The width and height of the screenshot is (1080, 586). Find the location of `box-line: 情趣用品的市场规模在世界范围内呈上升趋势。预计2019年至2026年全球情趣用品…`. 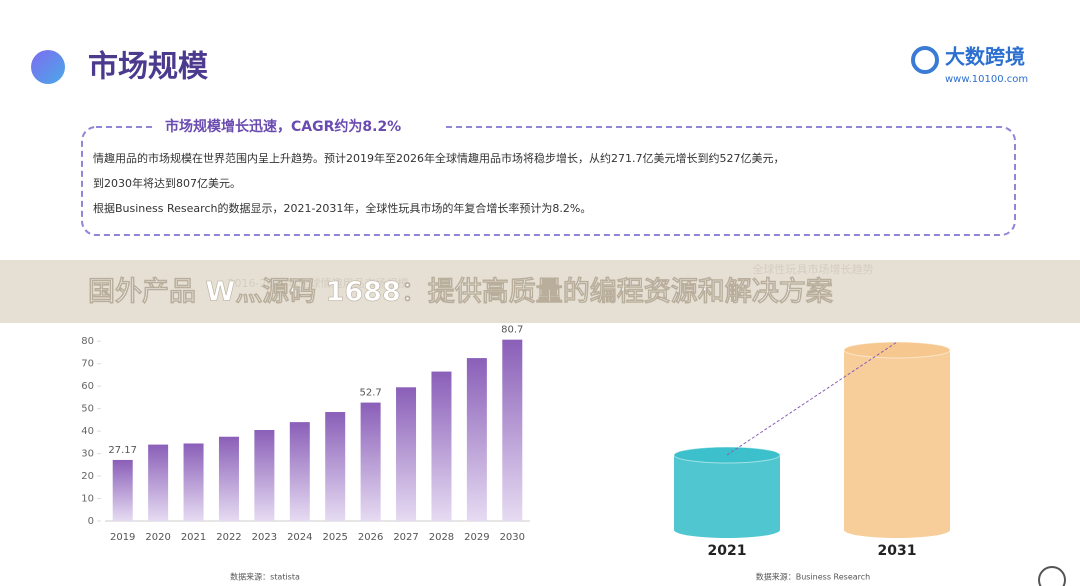

box-line: 情趣用品的市场规模在世界范围内呈上升趋势。预计2019年至2026年全球情趣用品… is located at coordinates (438, 158).